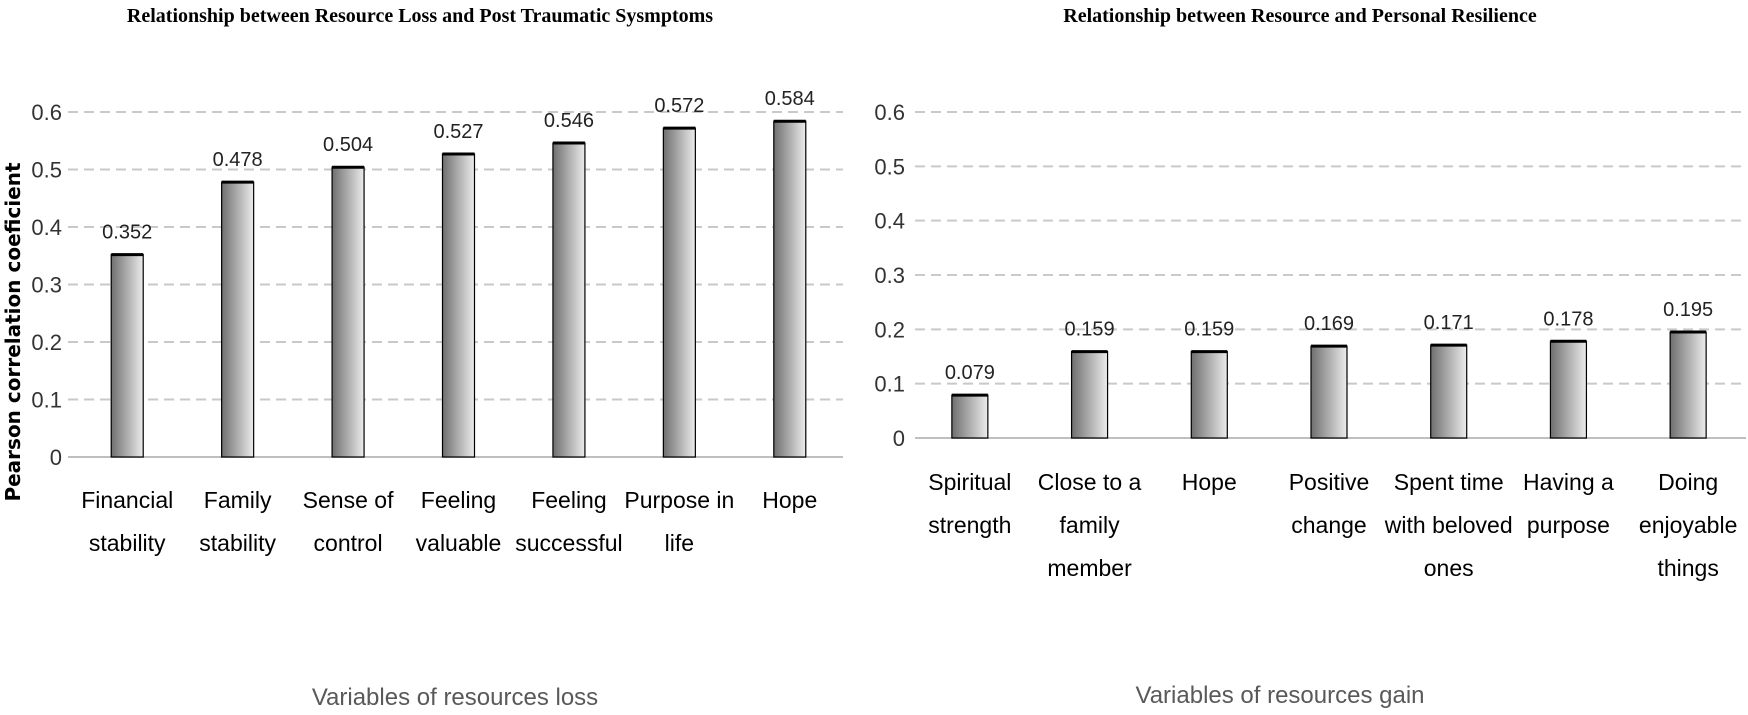 Image resolution: width=1748 pixels, height=715 pixels. Describe the element at coordinates (679, 543) in the screenshot. I see `left-category-label-line: life` at that location.